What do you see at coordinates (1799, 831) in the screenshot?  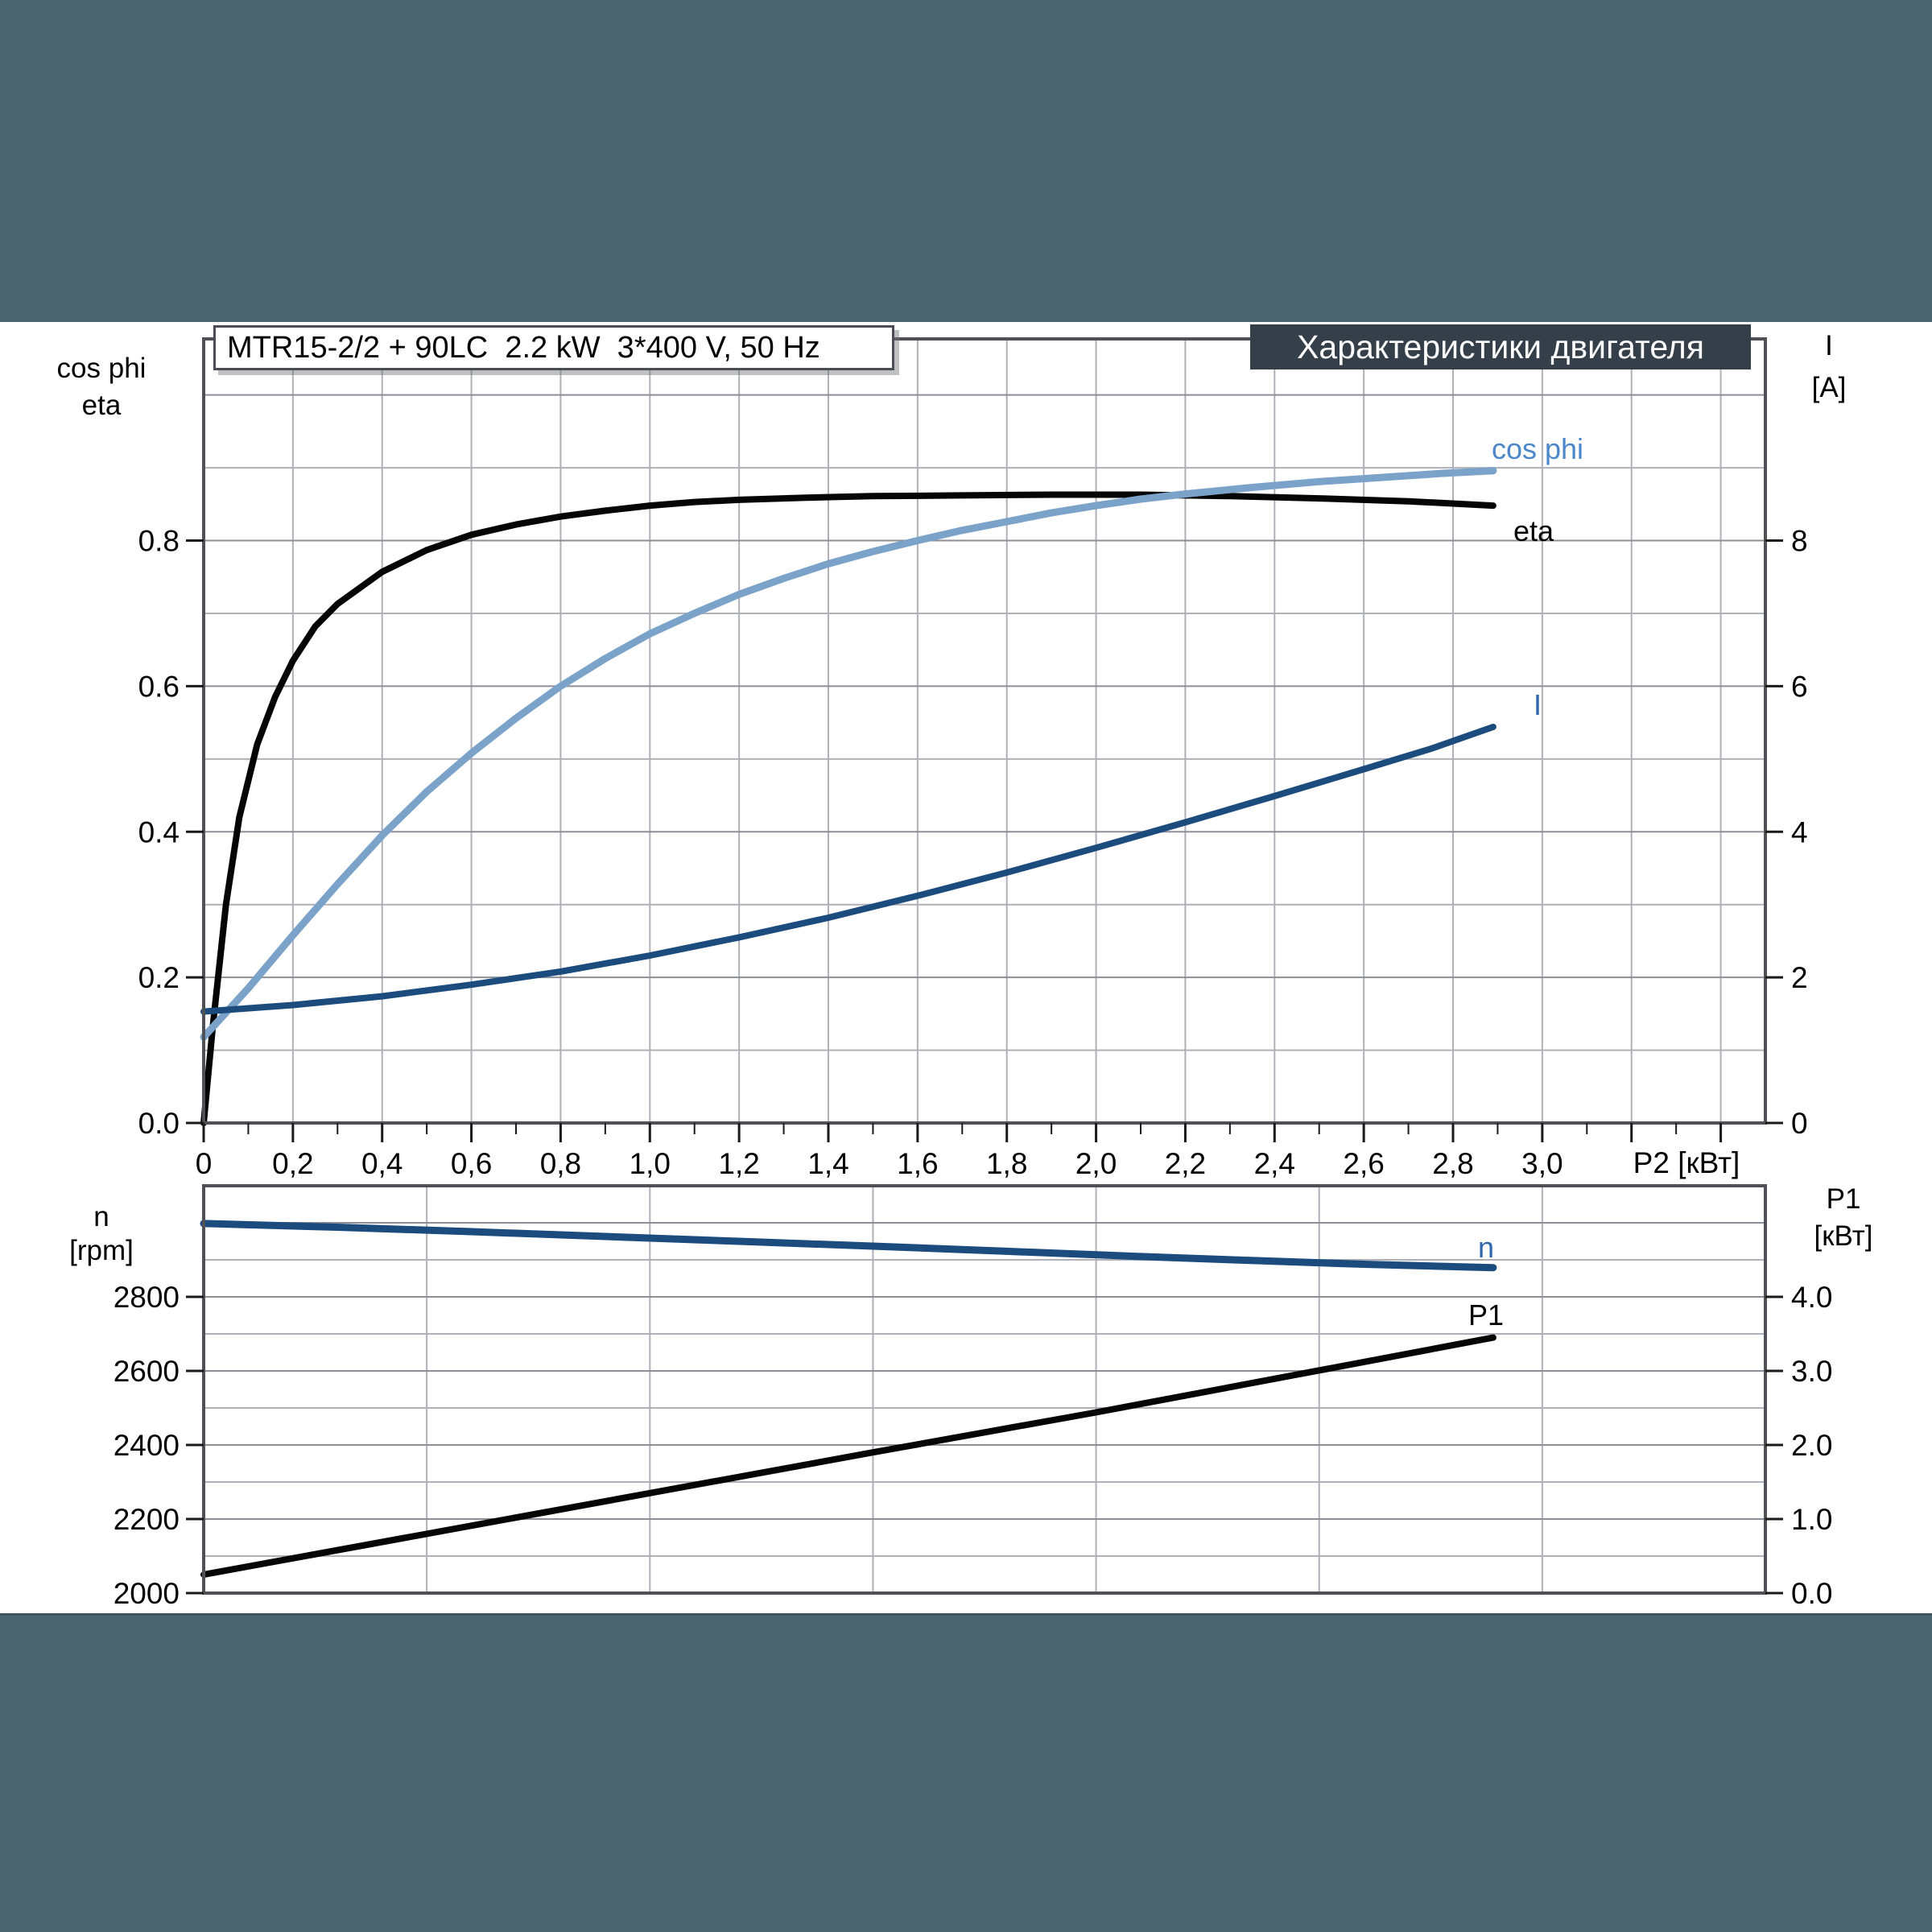 I see `y-tick-label-right: 4` at bounding box center [1799, 831].